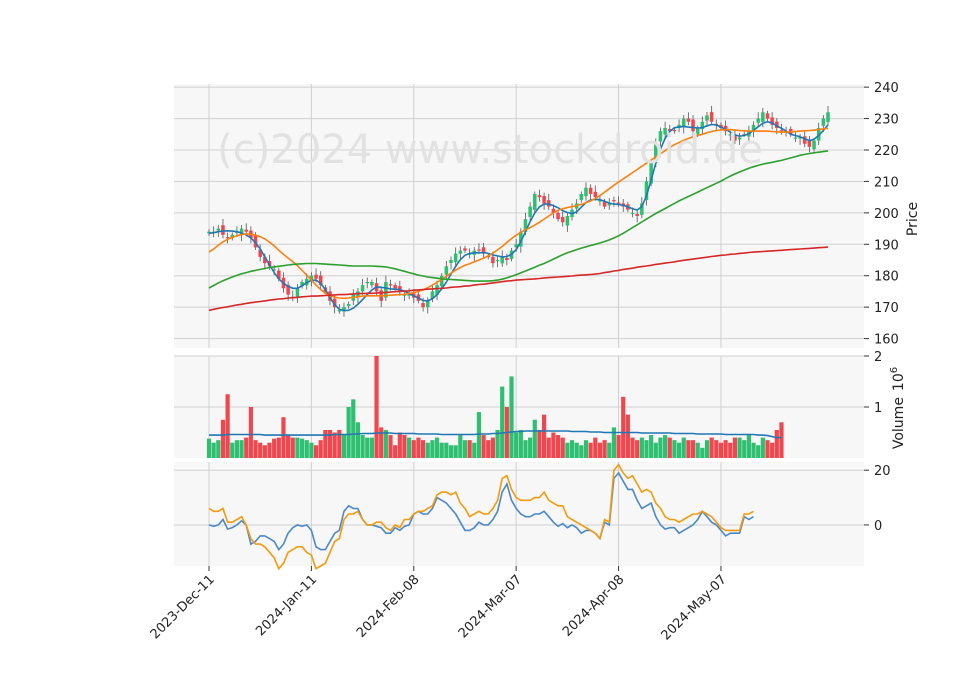 The image size is (960, 694). What do you see at coordinates (886, 340) in the screenshot?
I see `price-tick-label: 160` at bounding box center [886, 340].